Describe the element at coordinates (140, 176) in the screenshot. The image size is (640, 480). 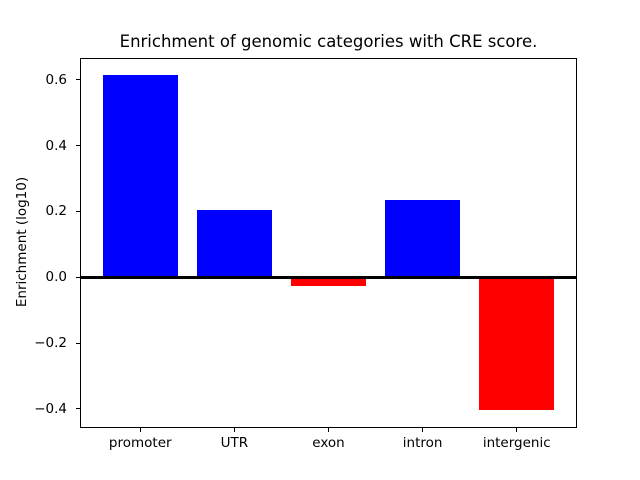
I see `bar-promoter` at that location.